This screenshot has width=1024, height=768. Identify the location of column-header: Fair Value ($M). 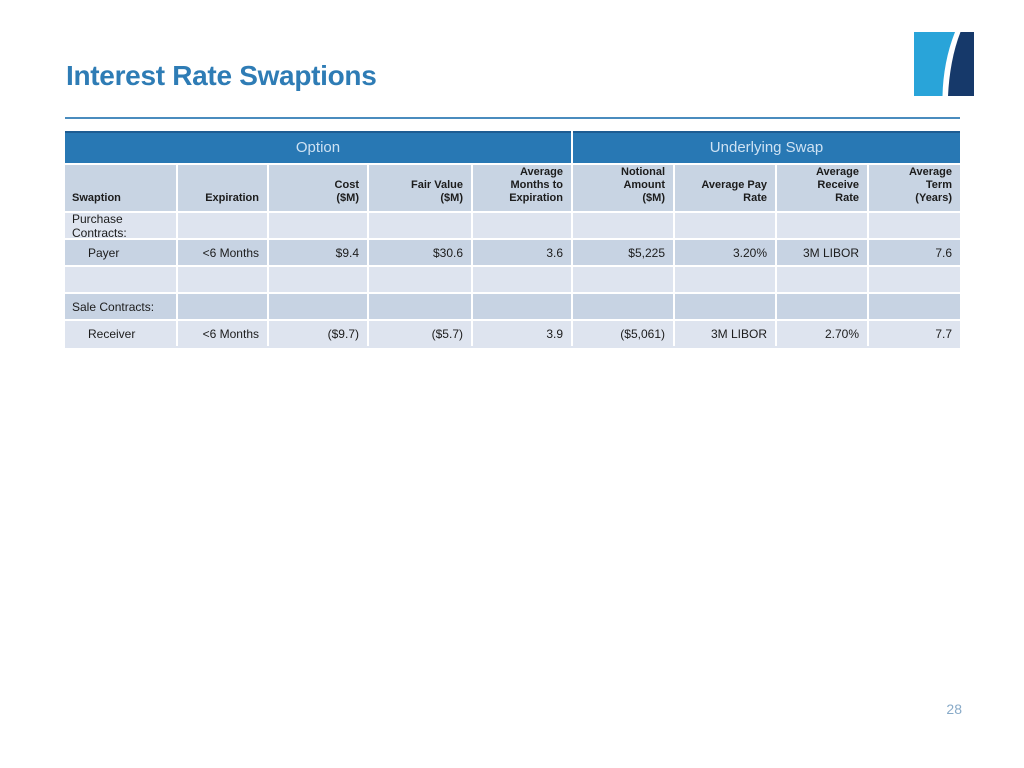
(420, 188).